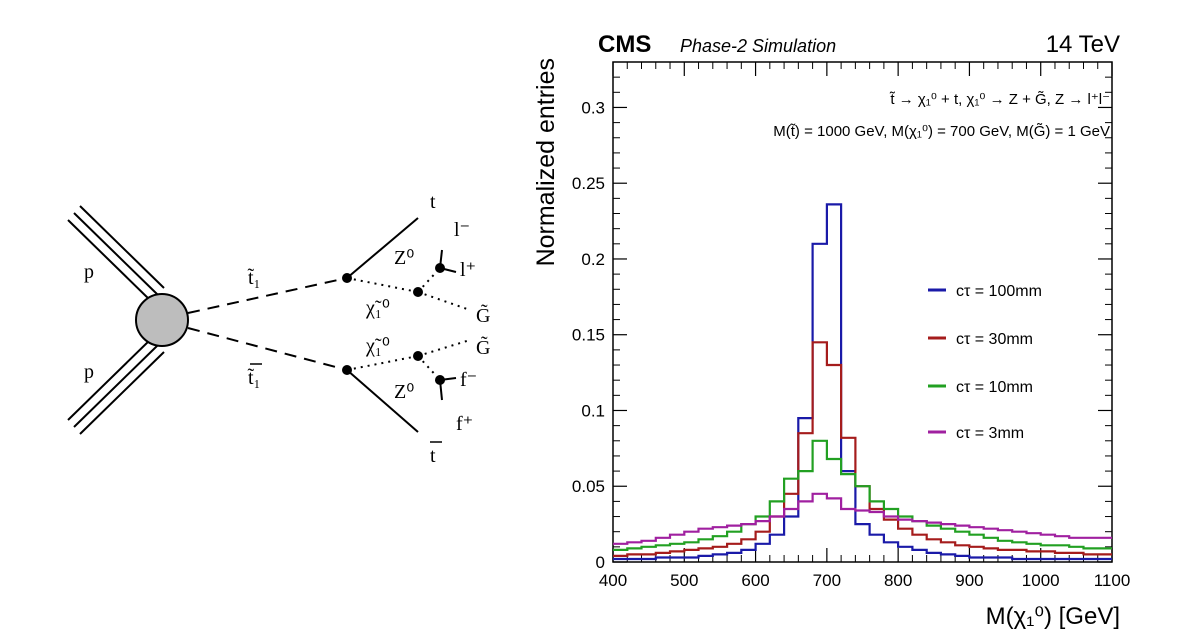  I want to click on vertex-z-upper, so click(440, 268).